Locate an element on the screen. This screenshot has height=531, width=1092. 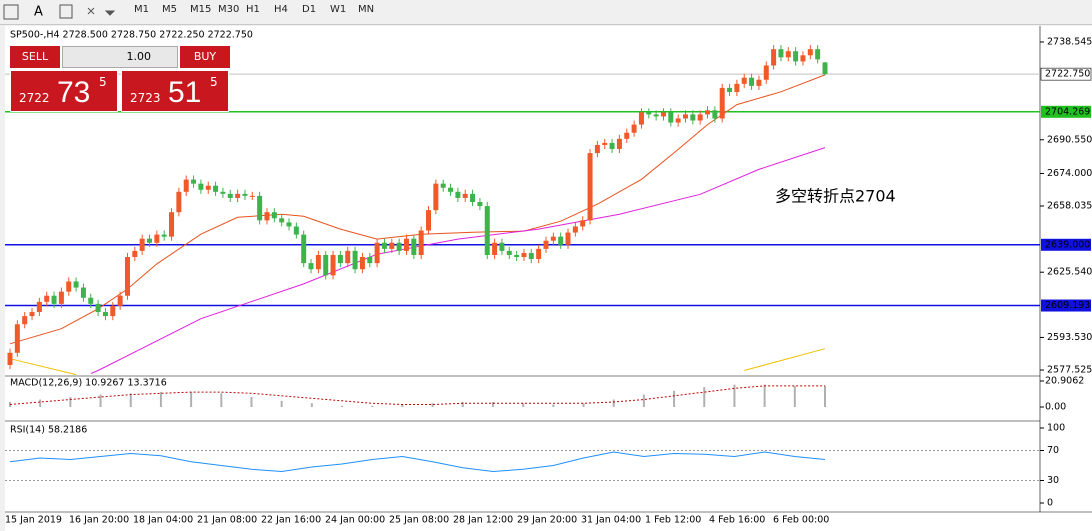
y-tick-label: 2625.540 is located at coordinates (1069, 272).